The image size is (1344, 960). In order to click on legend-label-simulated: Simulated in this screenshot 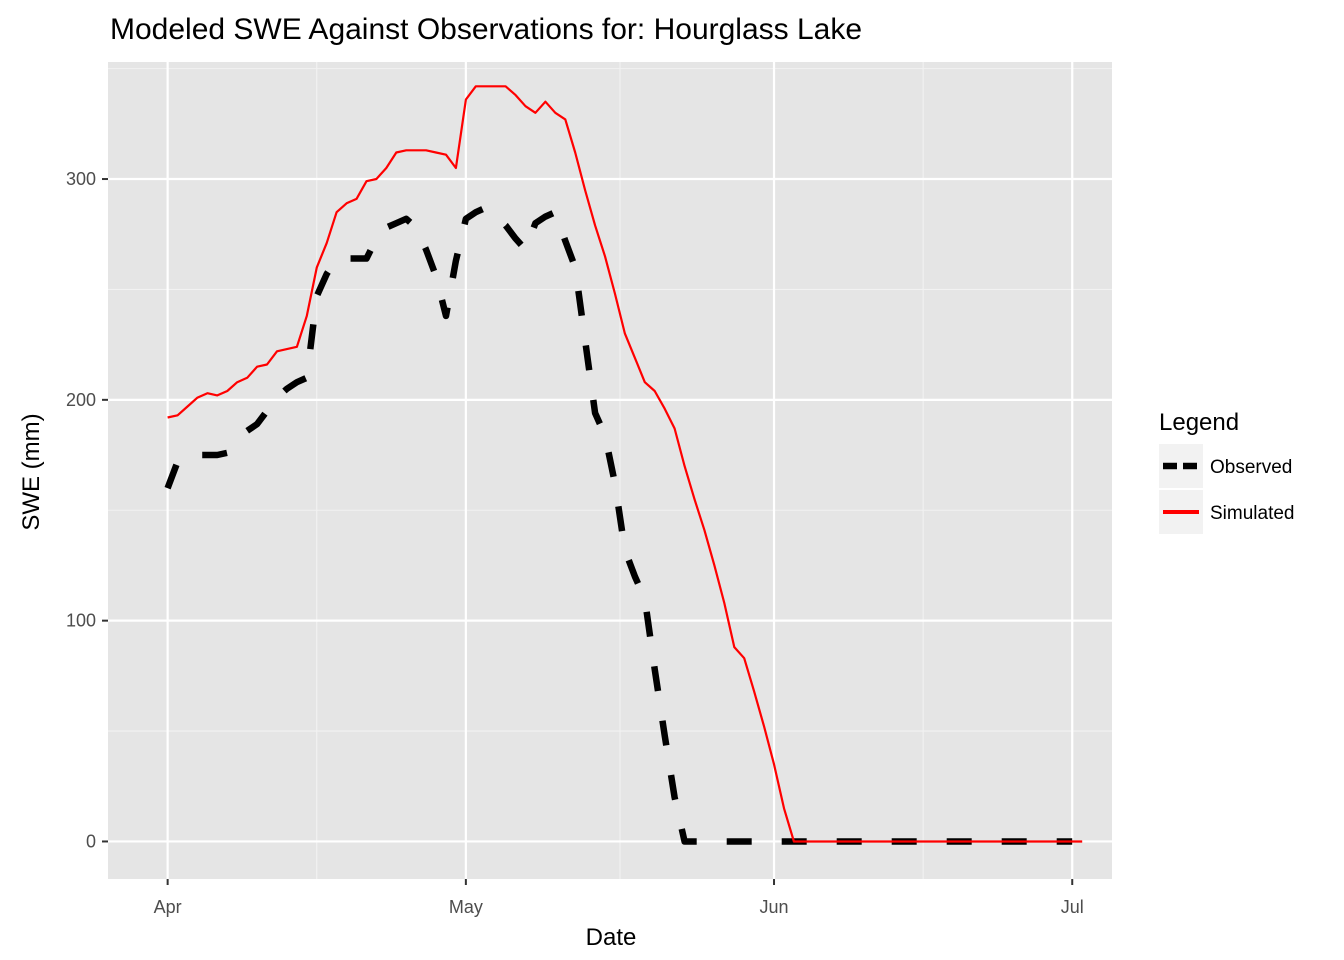, I will do `click(1252, 513)`.